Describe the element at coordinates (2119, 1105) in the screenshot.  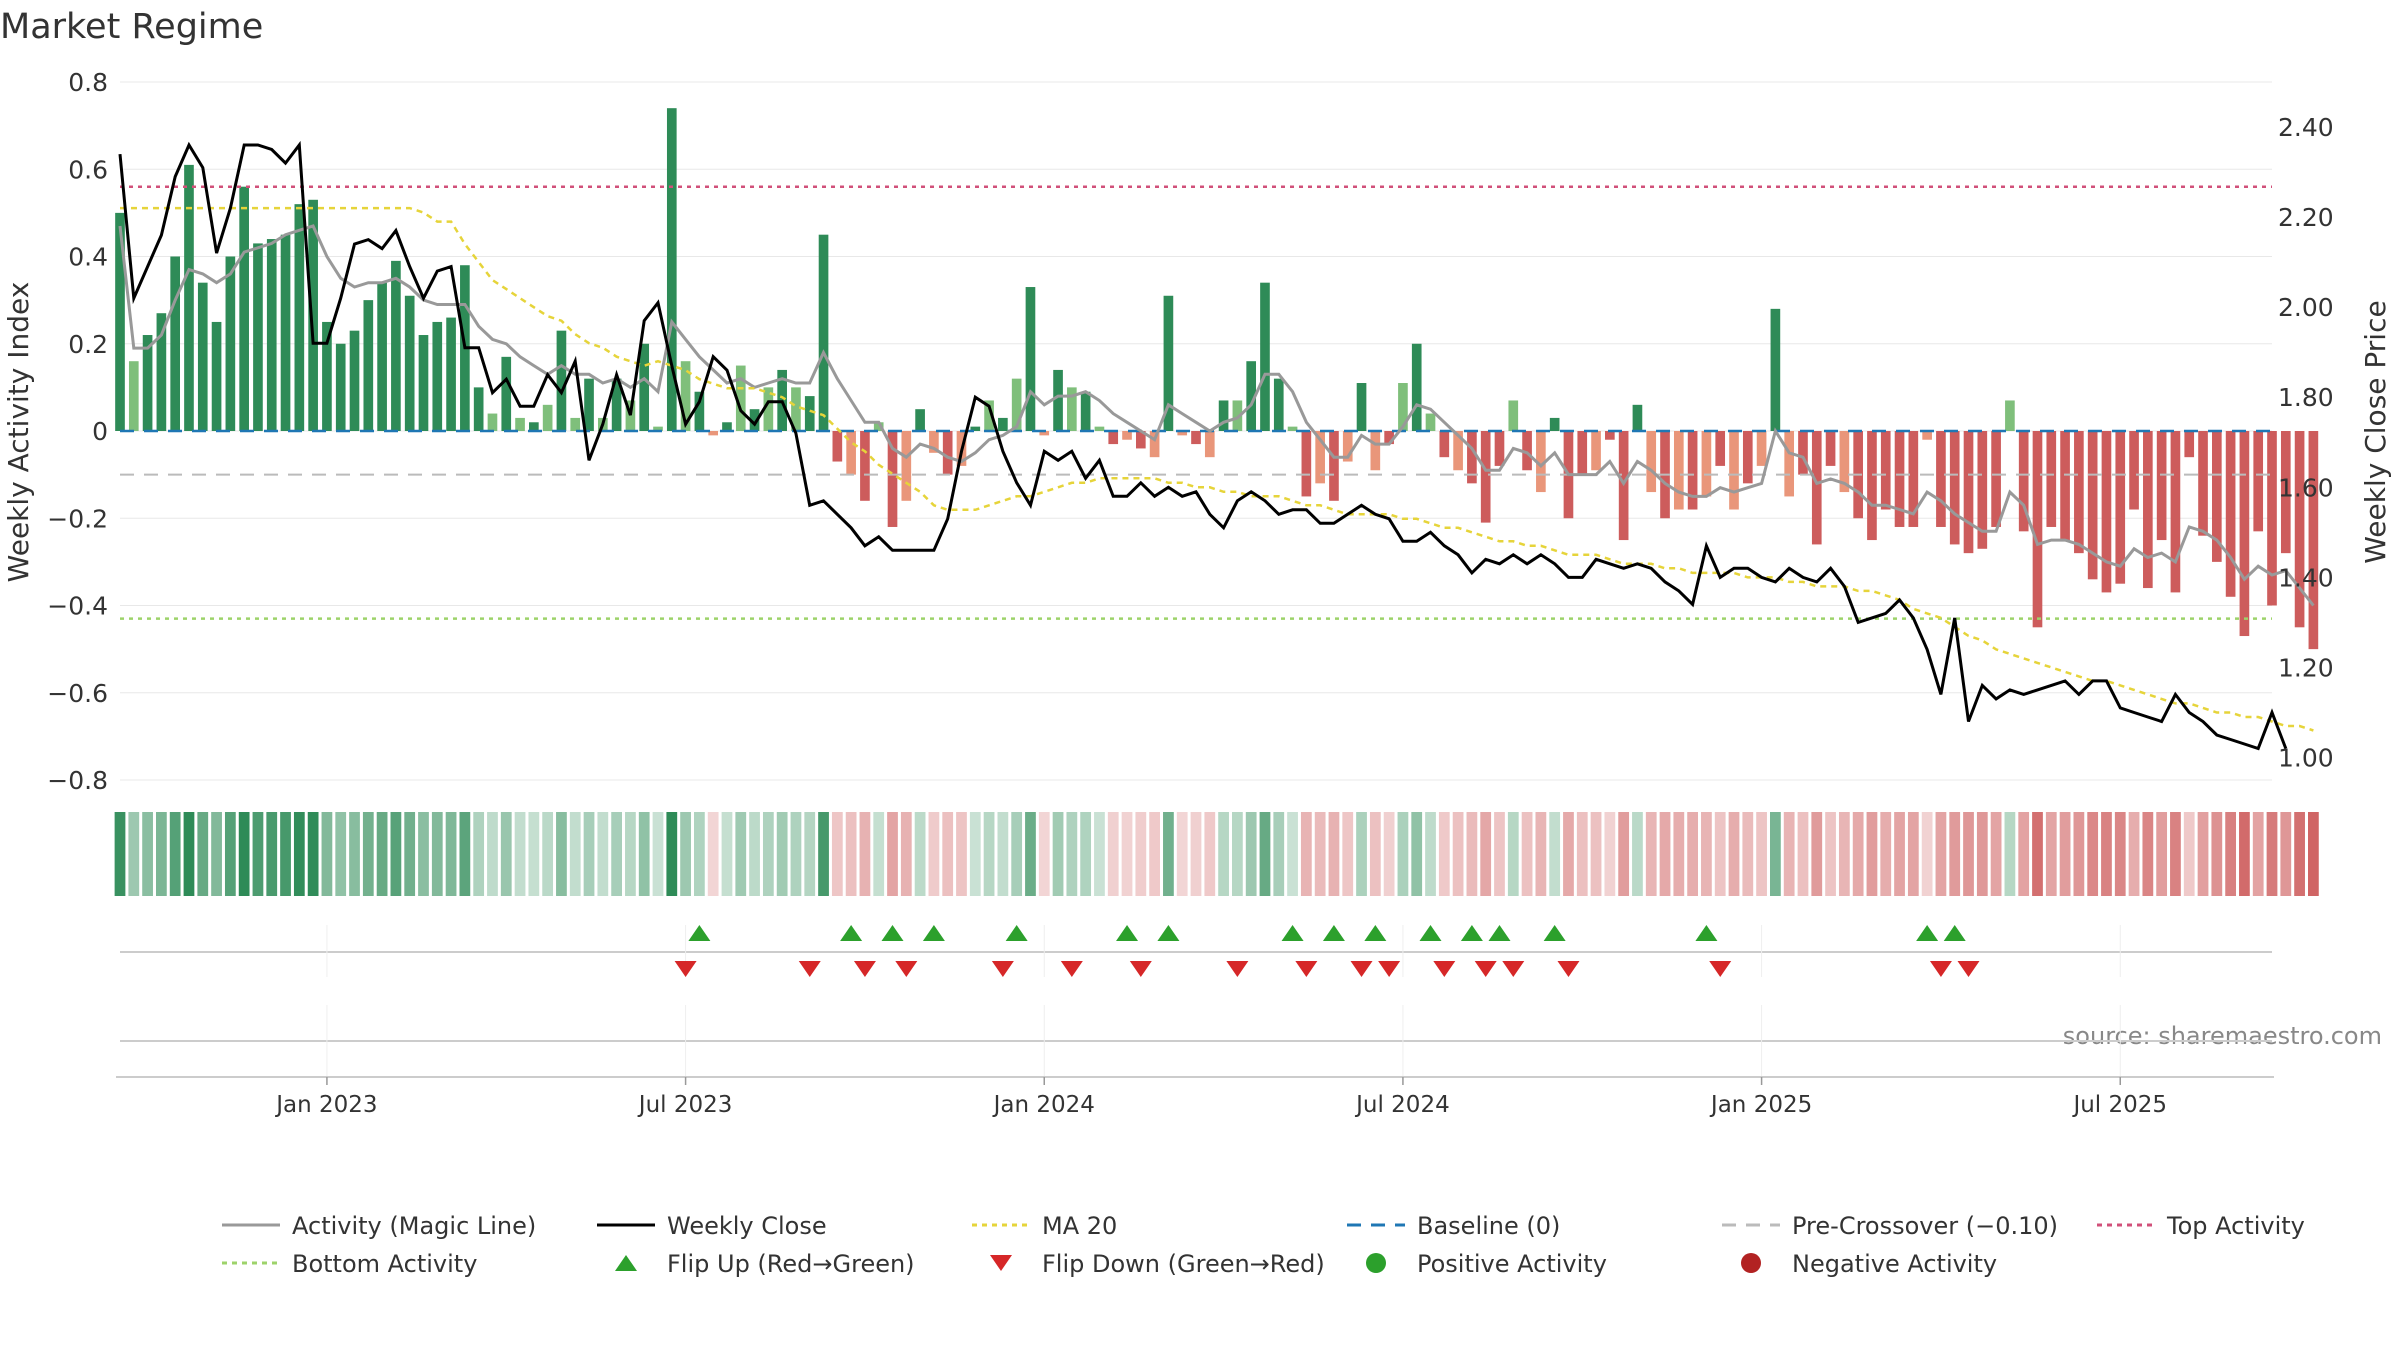
I see `x-tick-label: Jul 2025` at that location.